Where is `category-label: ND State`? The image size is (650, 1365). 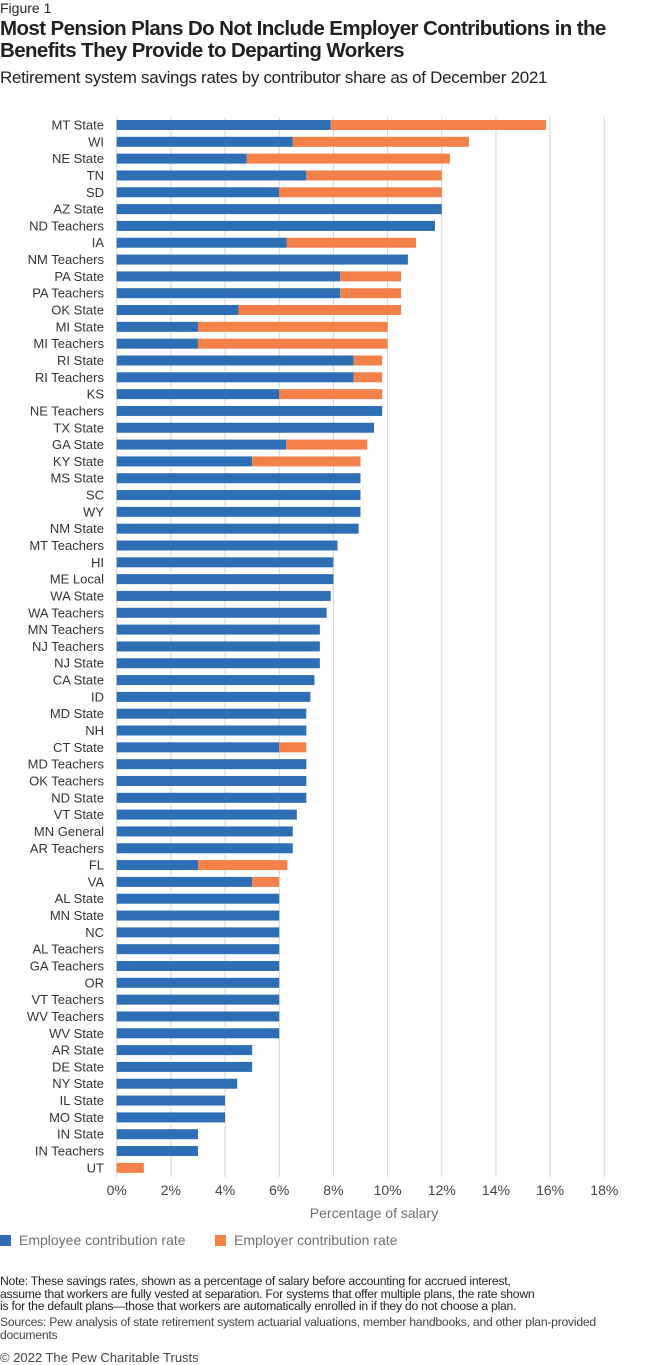
category-label: ND State is located at coordinates (77, 797).